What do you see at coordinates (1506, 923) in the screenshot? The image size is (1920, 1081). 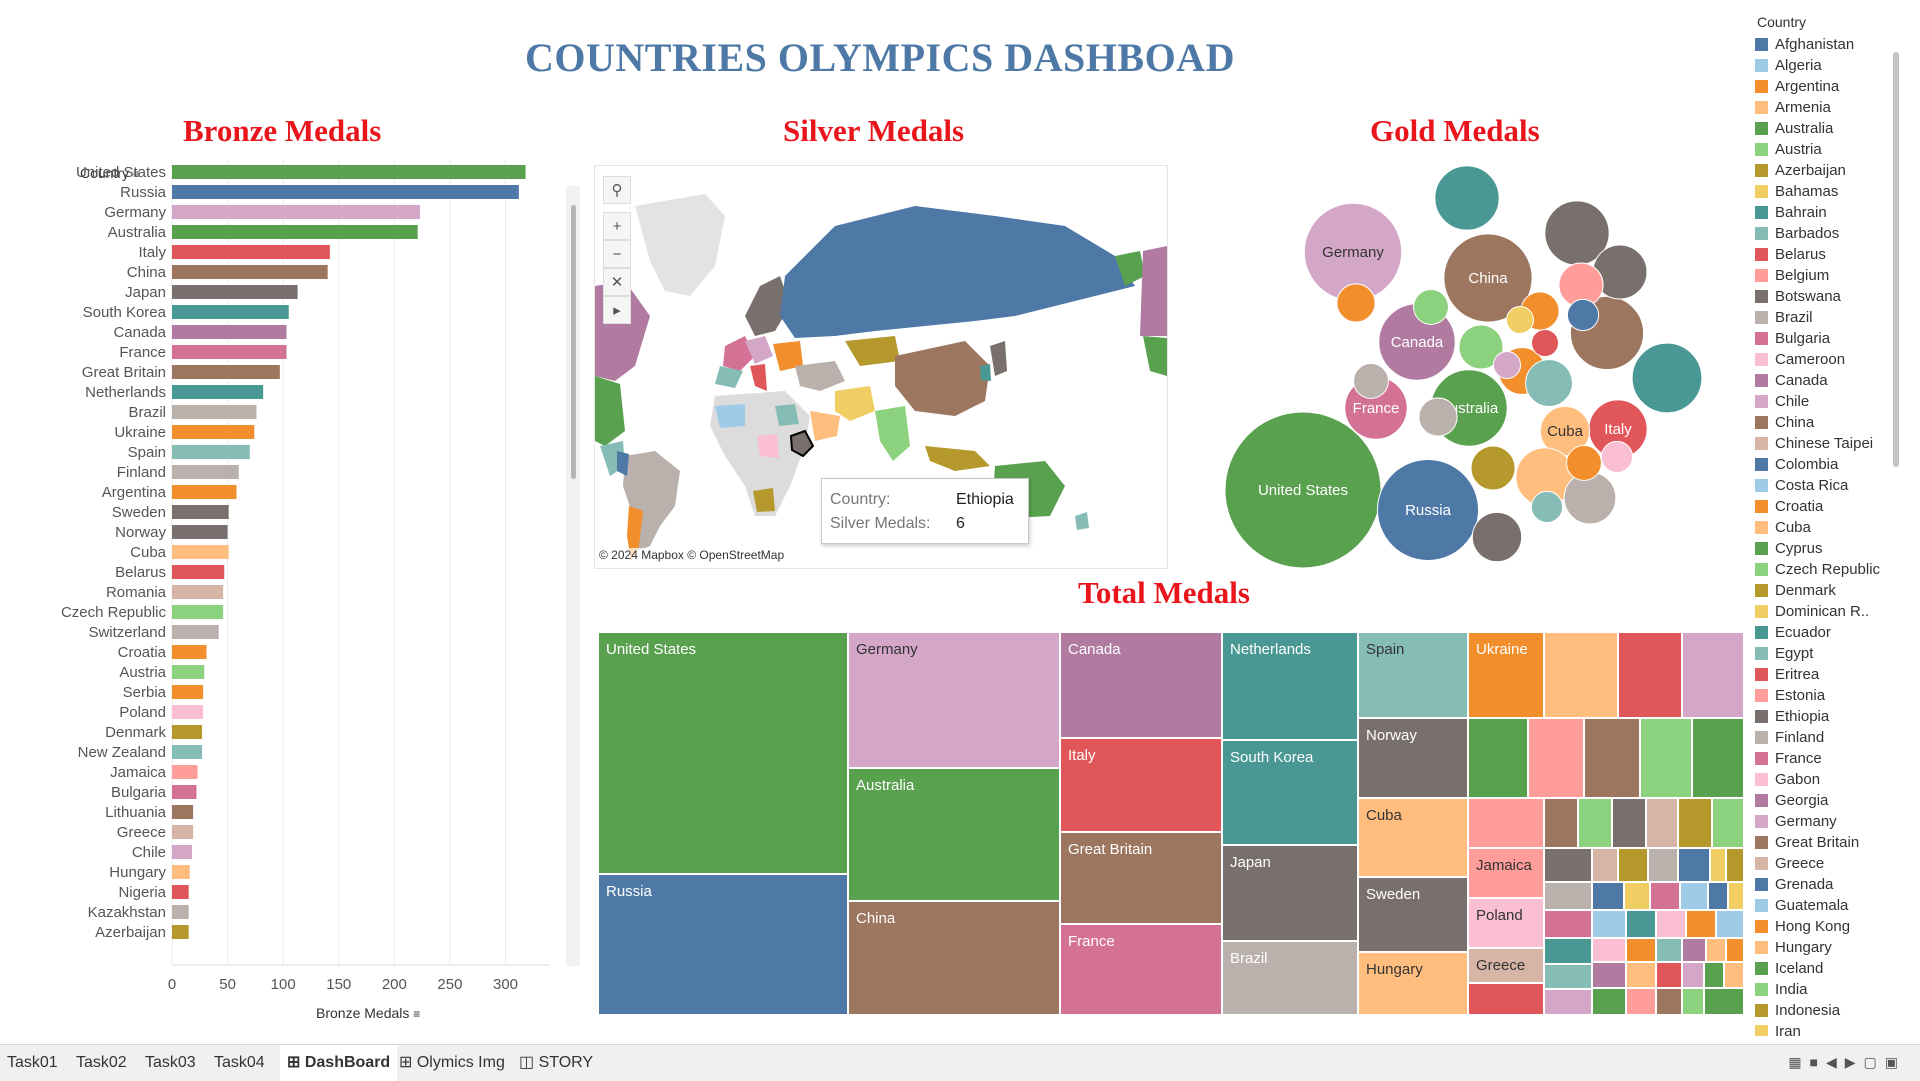 I see `treemap-cell: Poland` at bounding box center [1506, 923].